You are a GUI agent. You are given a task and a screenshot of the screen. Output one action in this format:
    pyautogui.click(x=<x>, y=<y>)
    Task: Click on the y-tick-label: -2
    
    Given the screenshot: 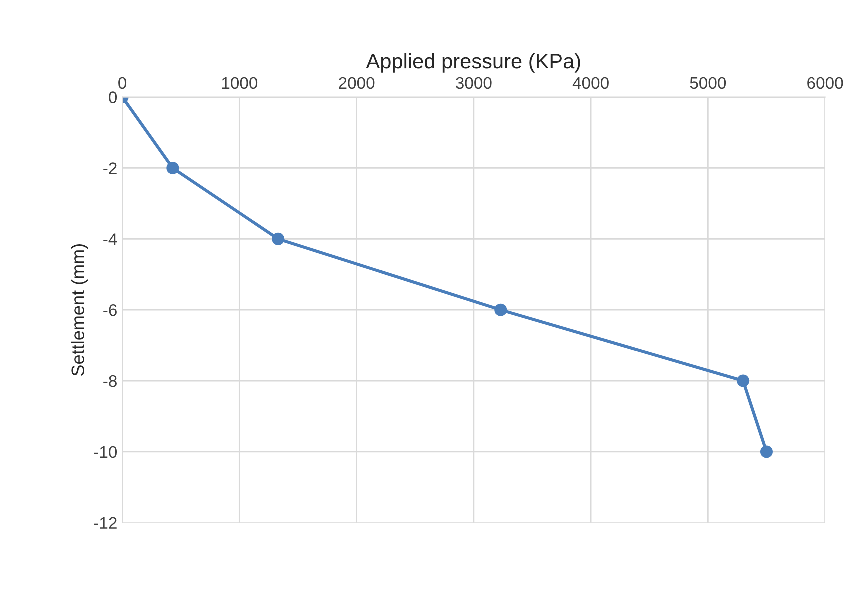 What is the action you would take?
    pyautogui.click(x=110, y=168)
    